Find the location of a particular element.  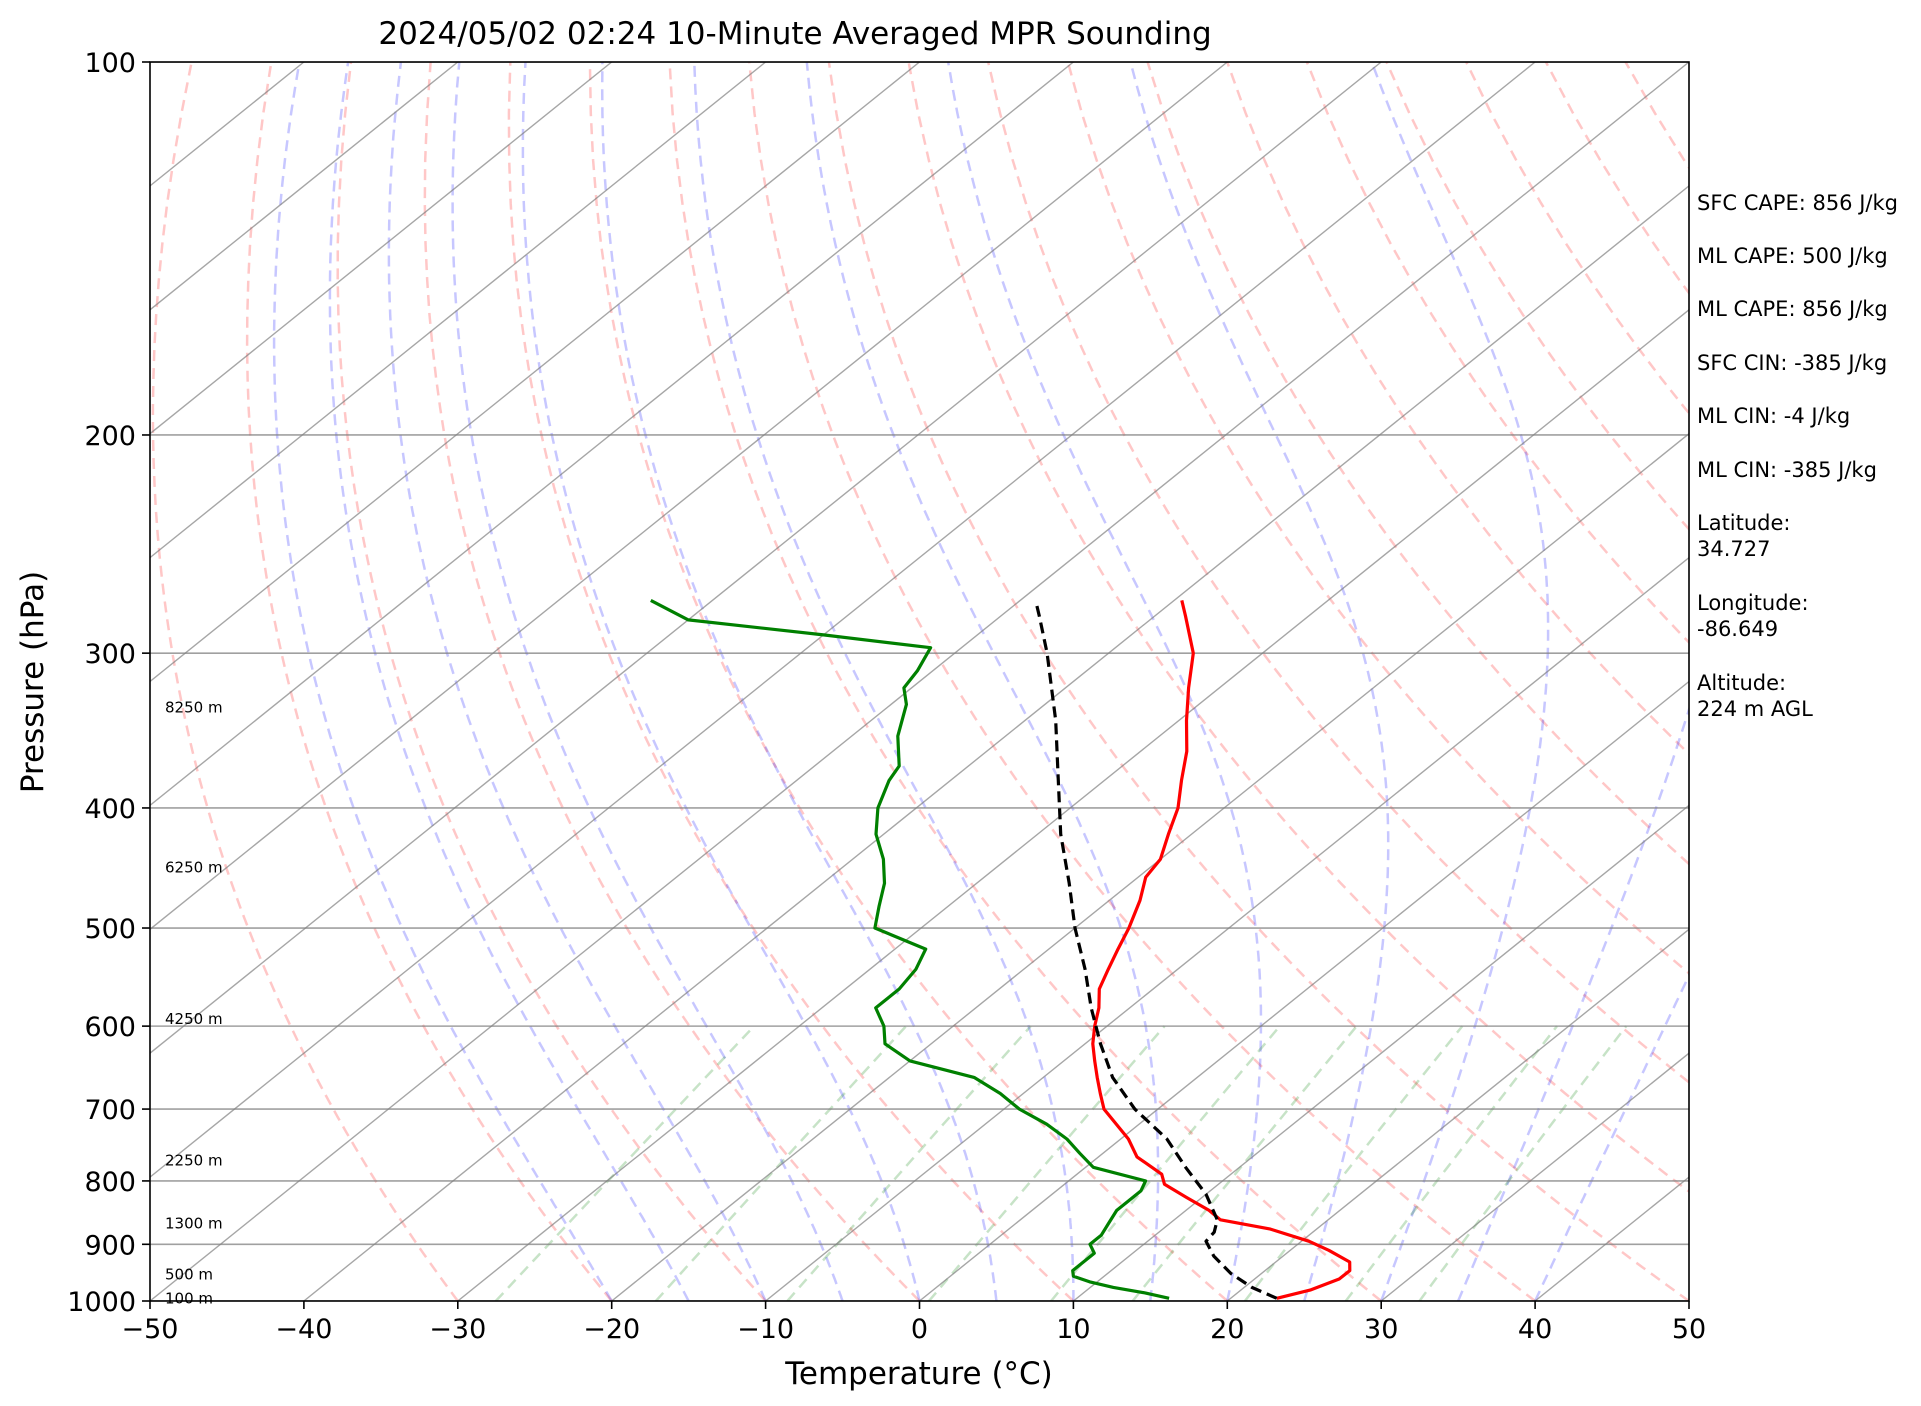

info-entry: Longitude: -86.649 is located at coordinates (1753, 616).